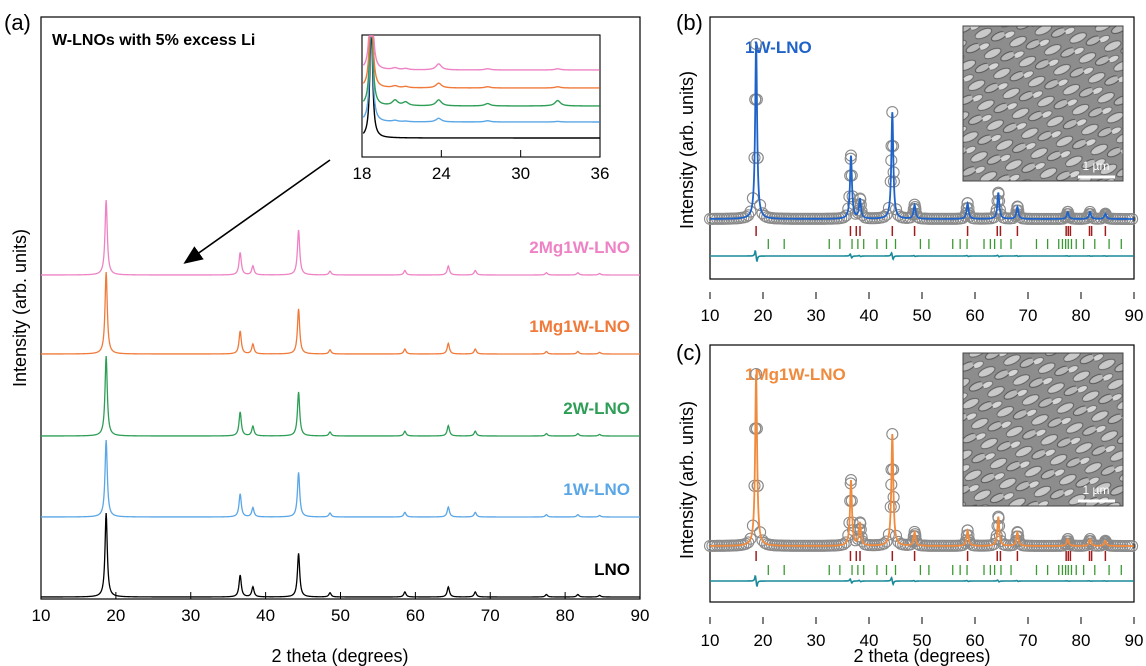 The height and width of the screenshot is (666, 1146). What do you see at coordinates (816, 315) in the screenshot?
I see `panel-b-x-tick-label: 30` at bounding box center [816, 315].